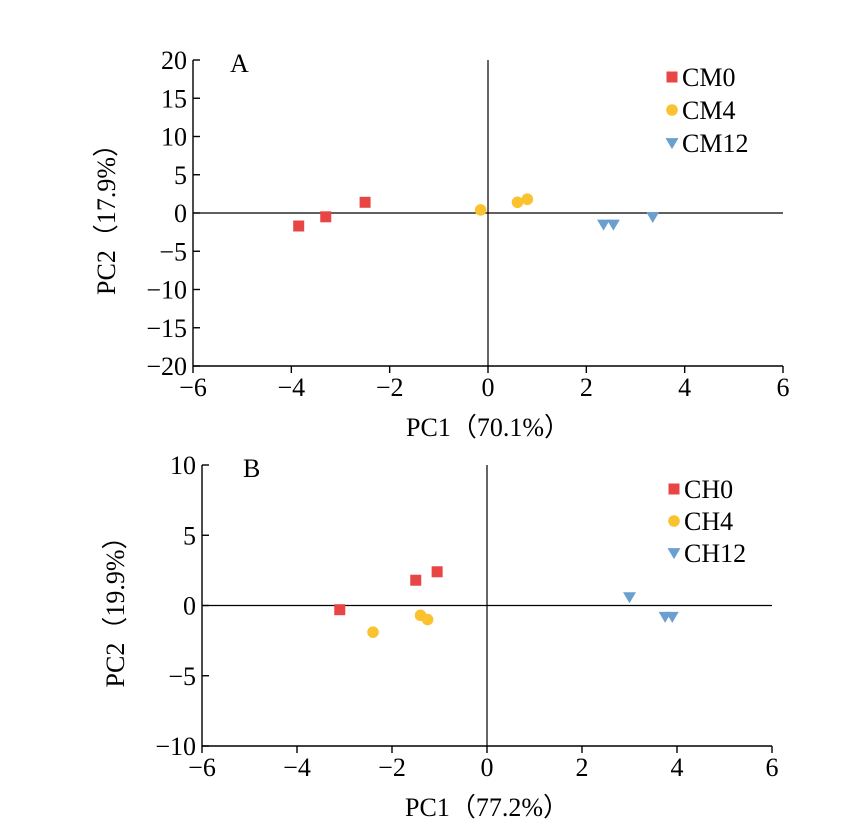 The width and height of the screenshot is (867, 834). What do you see at coordinates (708, 110) in the screenshot?
I see `legend-label: CM4` at bounding box center [708, 110].